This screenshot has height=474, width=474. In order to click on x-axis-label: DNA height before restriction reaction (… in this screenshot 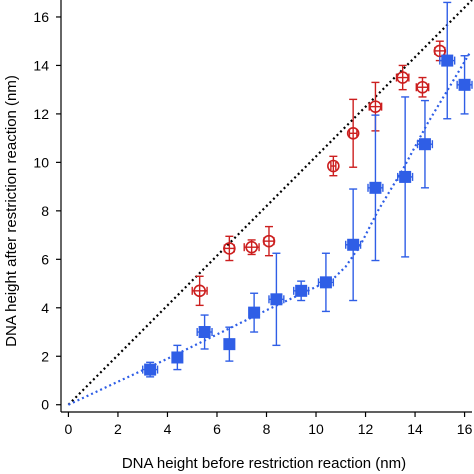, I will do `click(264, 463)`.